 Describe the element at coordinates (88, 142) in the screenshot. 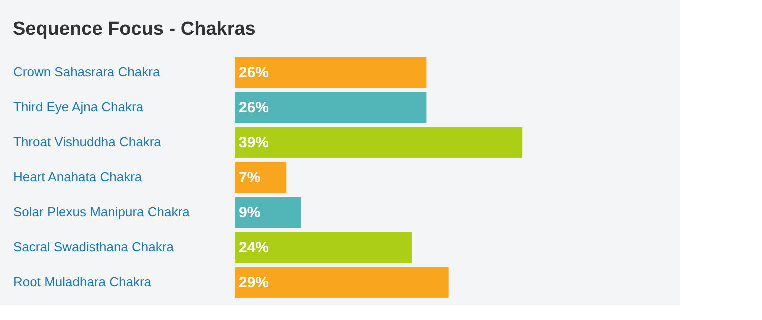

I see `y-tick-label: Throat Vishuddha Chakra` at that location.